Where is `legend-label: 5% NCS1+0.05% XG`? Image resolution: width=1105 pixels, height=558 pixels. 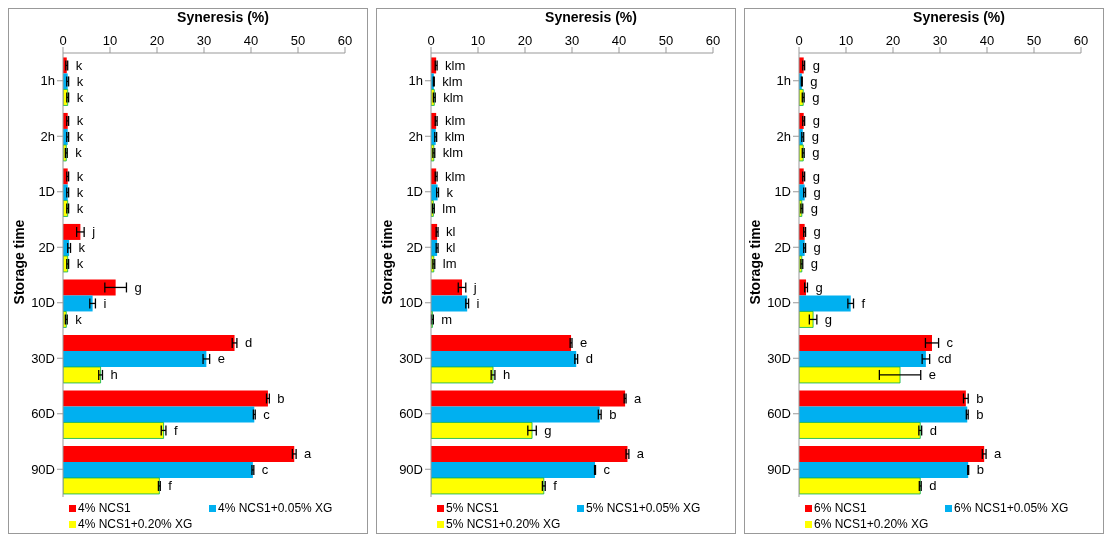 legend-label: 5% NCS1+0.05% XG is located at coordinates (643, 508).